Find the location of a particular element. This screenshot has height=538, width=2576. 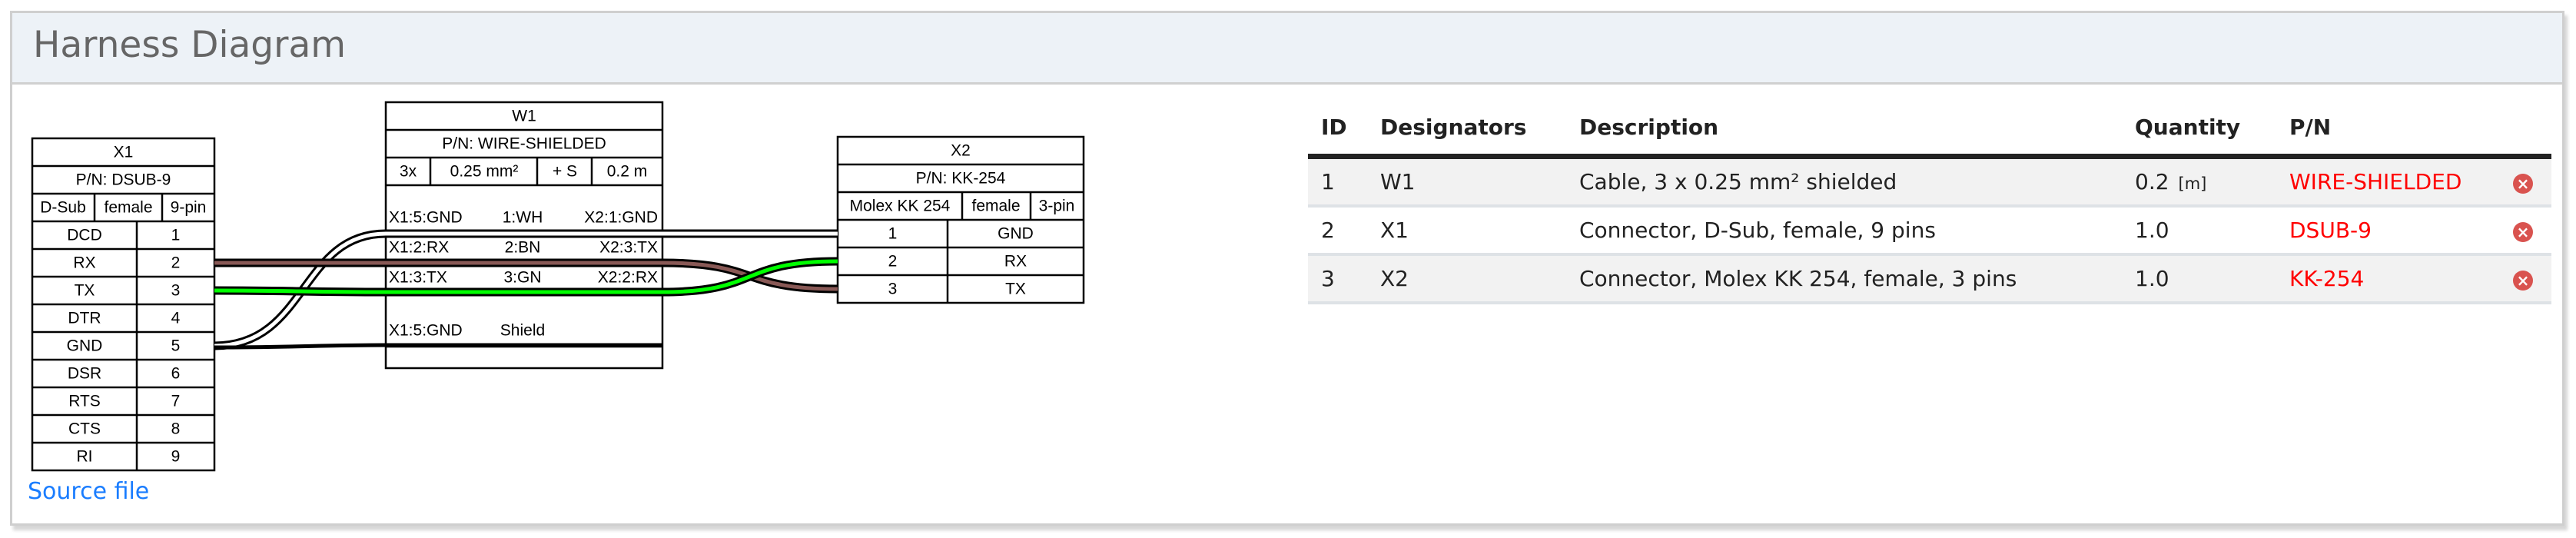

wire-to: X2:2:RX is located at coordinates (628, 278).